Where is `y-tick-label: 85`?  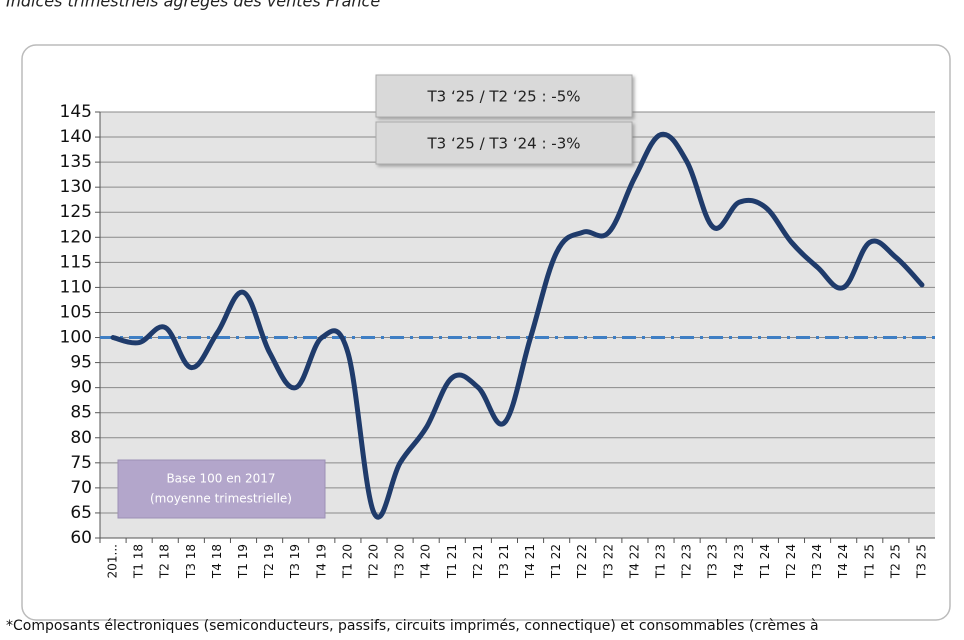
y-tick-label: 85 is located at coordinates (81, 413).